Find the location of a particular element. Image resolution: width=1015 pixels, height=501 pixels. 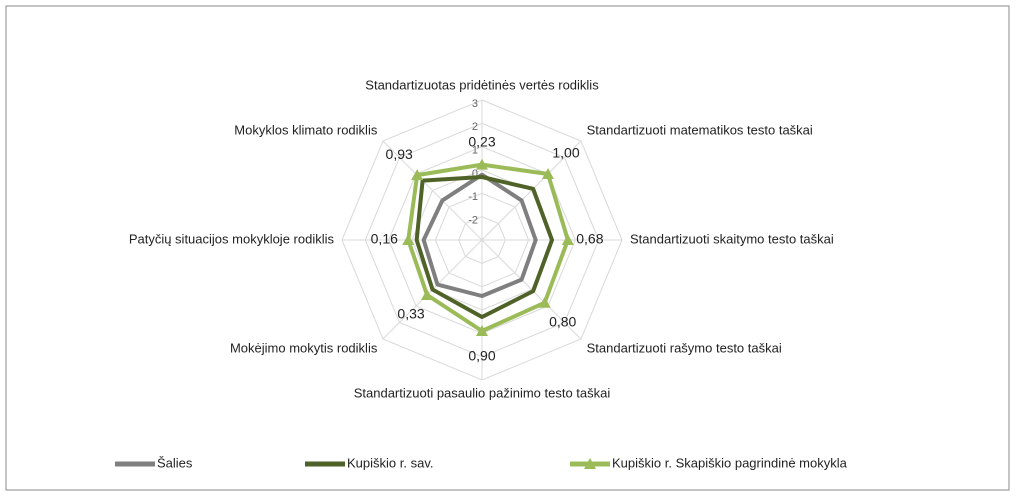

data-label: 0,93 is located at coordinates (399, 154).